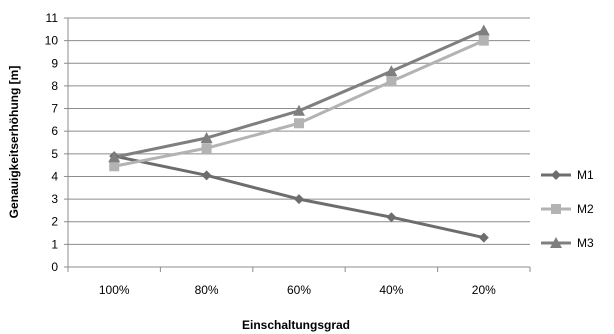 The height and width of the screenshot is (334, 614). Describe the element at coordinates (14, 142) in the screenshot. I see `y-axis-title: Genauigkeitserhöhung [m]` at that location.